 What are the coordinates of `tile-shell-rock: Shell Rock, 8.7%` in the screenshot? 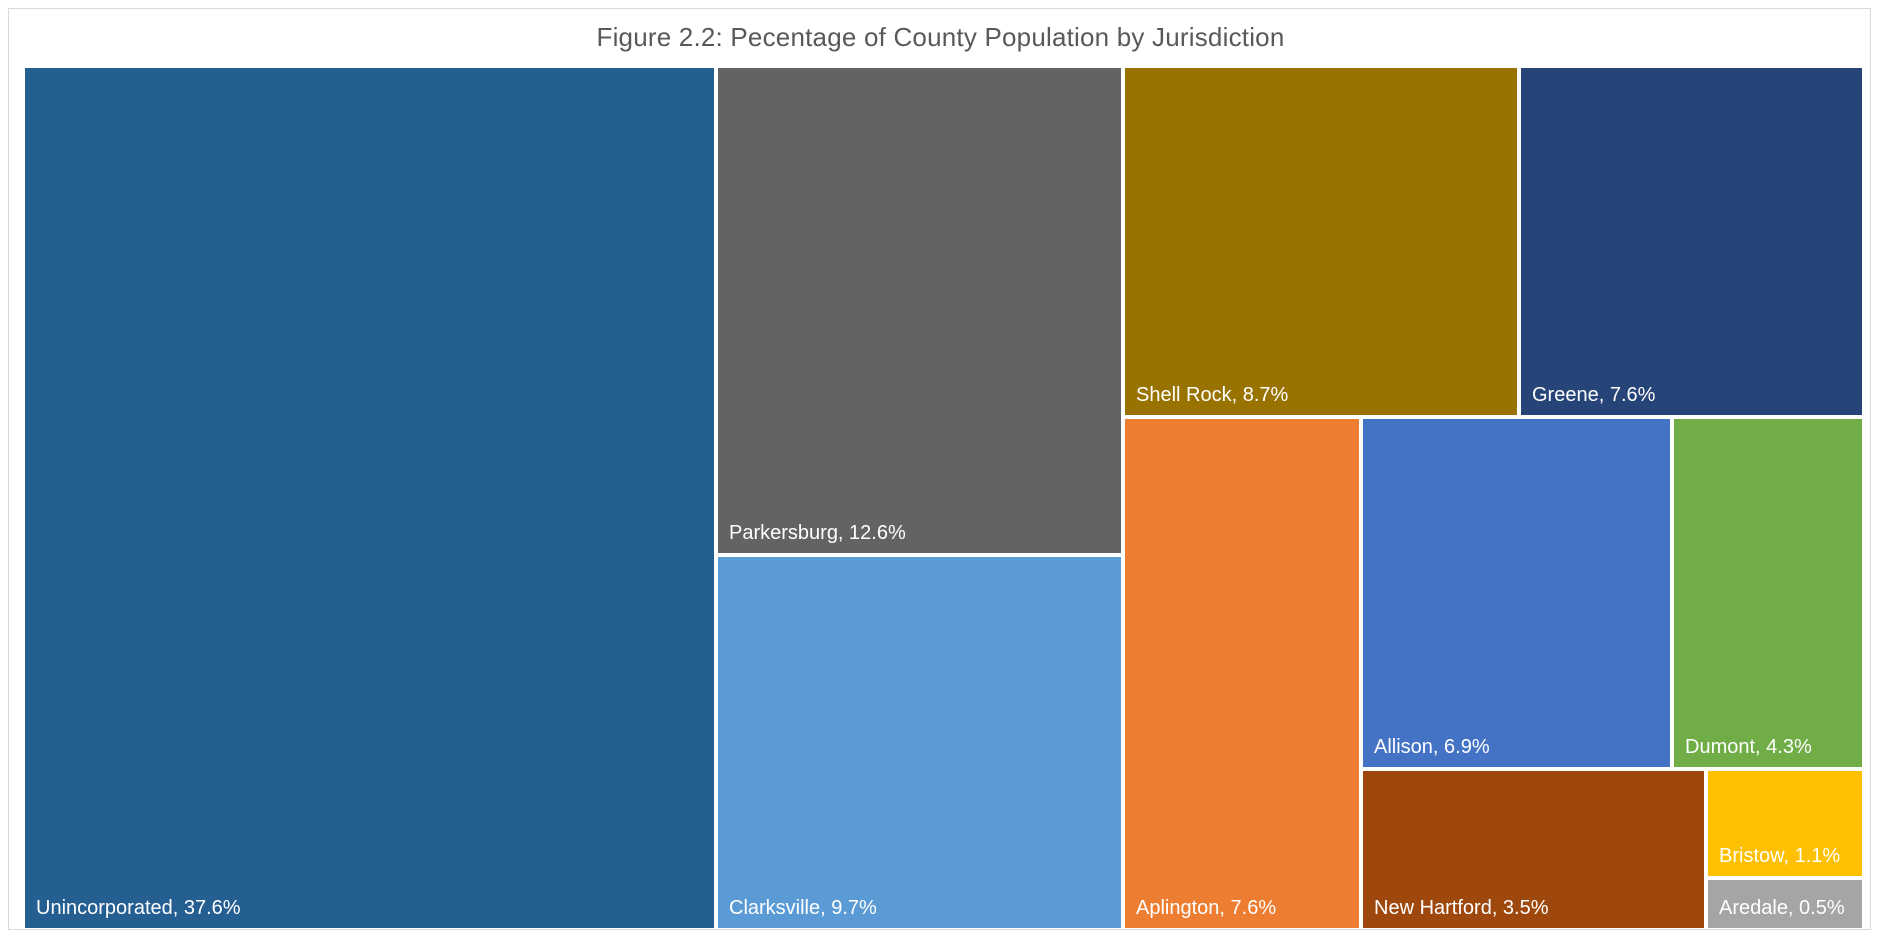 It's located at (1321, 241).